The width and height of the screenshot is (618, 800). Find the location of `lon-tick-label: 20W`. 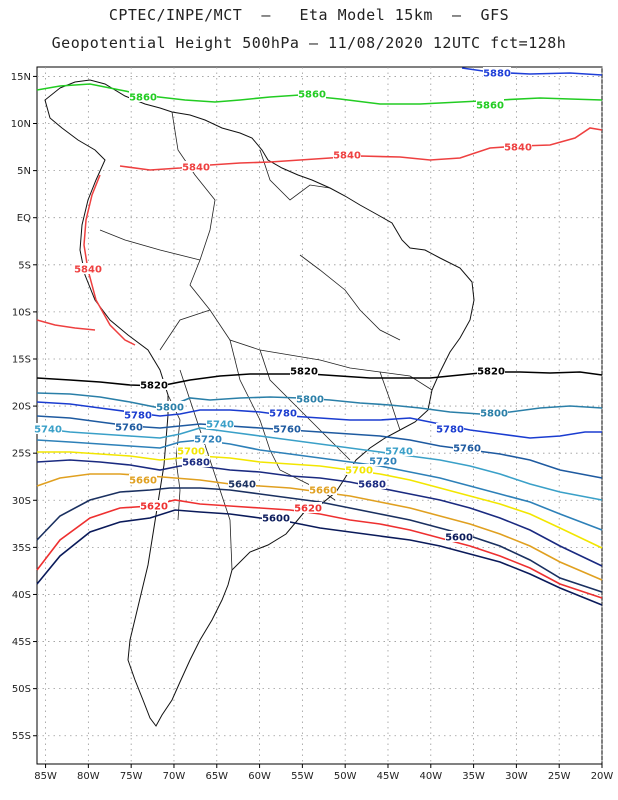

lon-tick-label: 20W is located at coordinates (602, 776).